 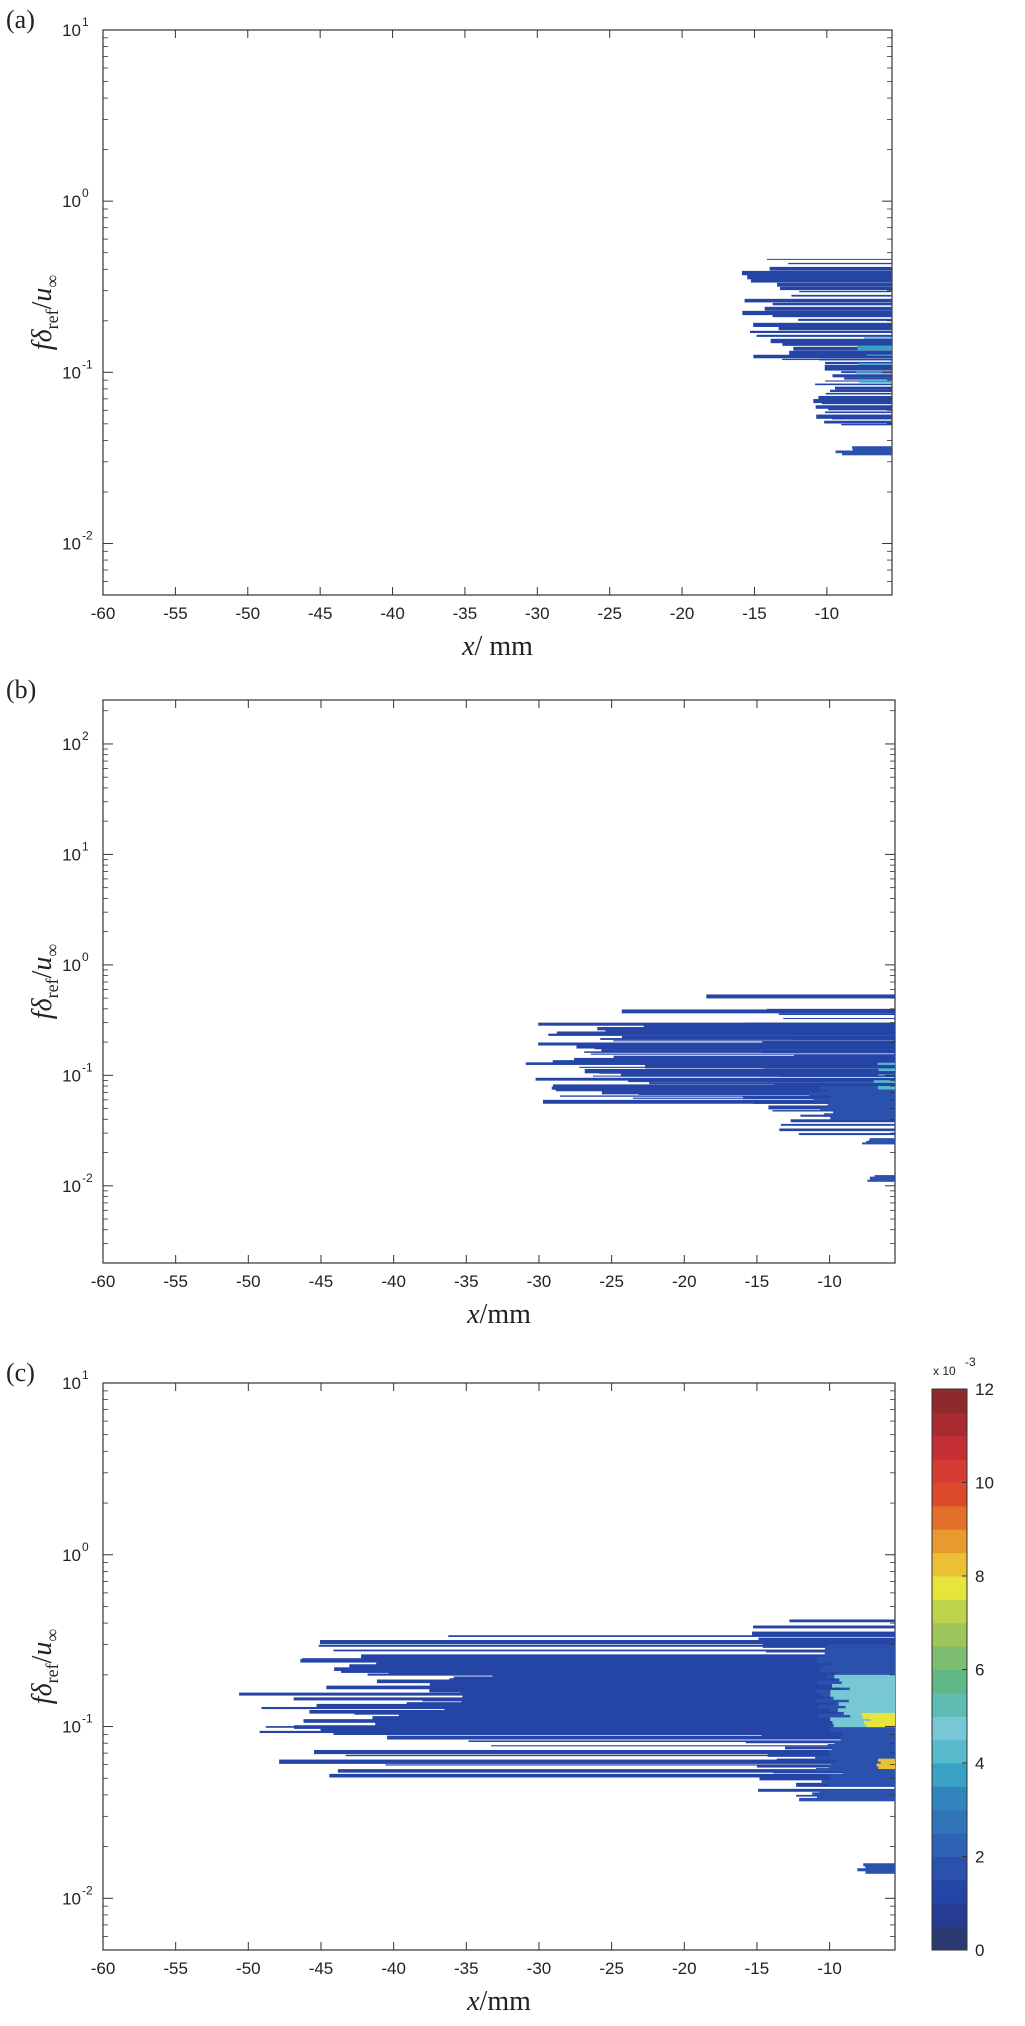 I want to click on colorbar-tick-label: 6, so click(x=979, y=1670).